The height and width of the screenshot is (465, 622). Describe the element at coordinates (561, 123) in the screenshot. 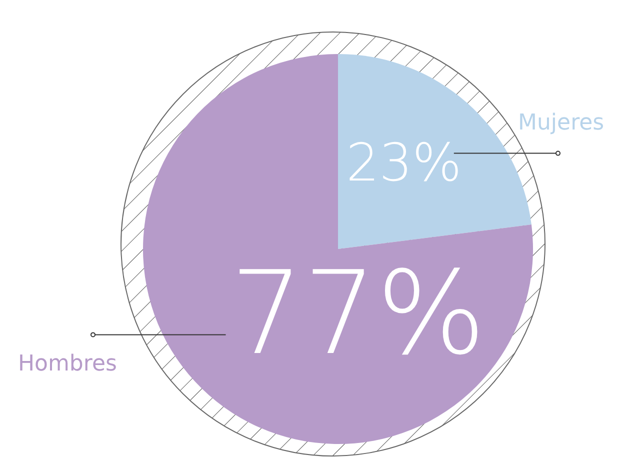

I see `slice-label: Mujeres` at that location.